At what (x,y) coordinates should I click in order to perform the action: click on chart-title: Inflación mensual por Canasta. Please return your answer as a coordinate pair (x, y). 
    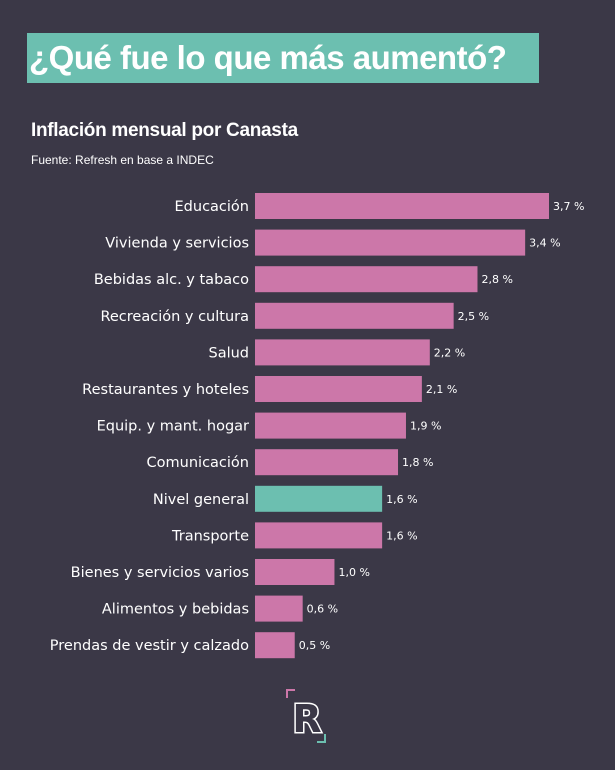
    Looking at the image, I should click on (164, 130).